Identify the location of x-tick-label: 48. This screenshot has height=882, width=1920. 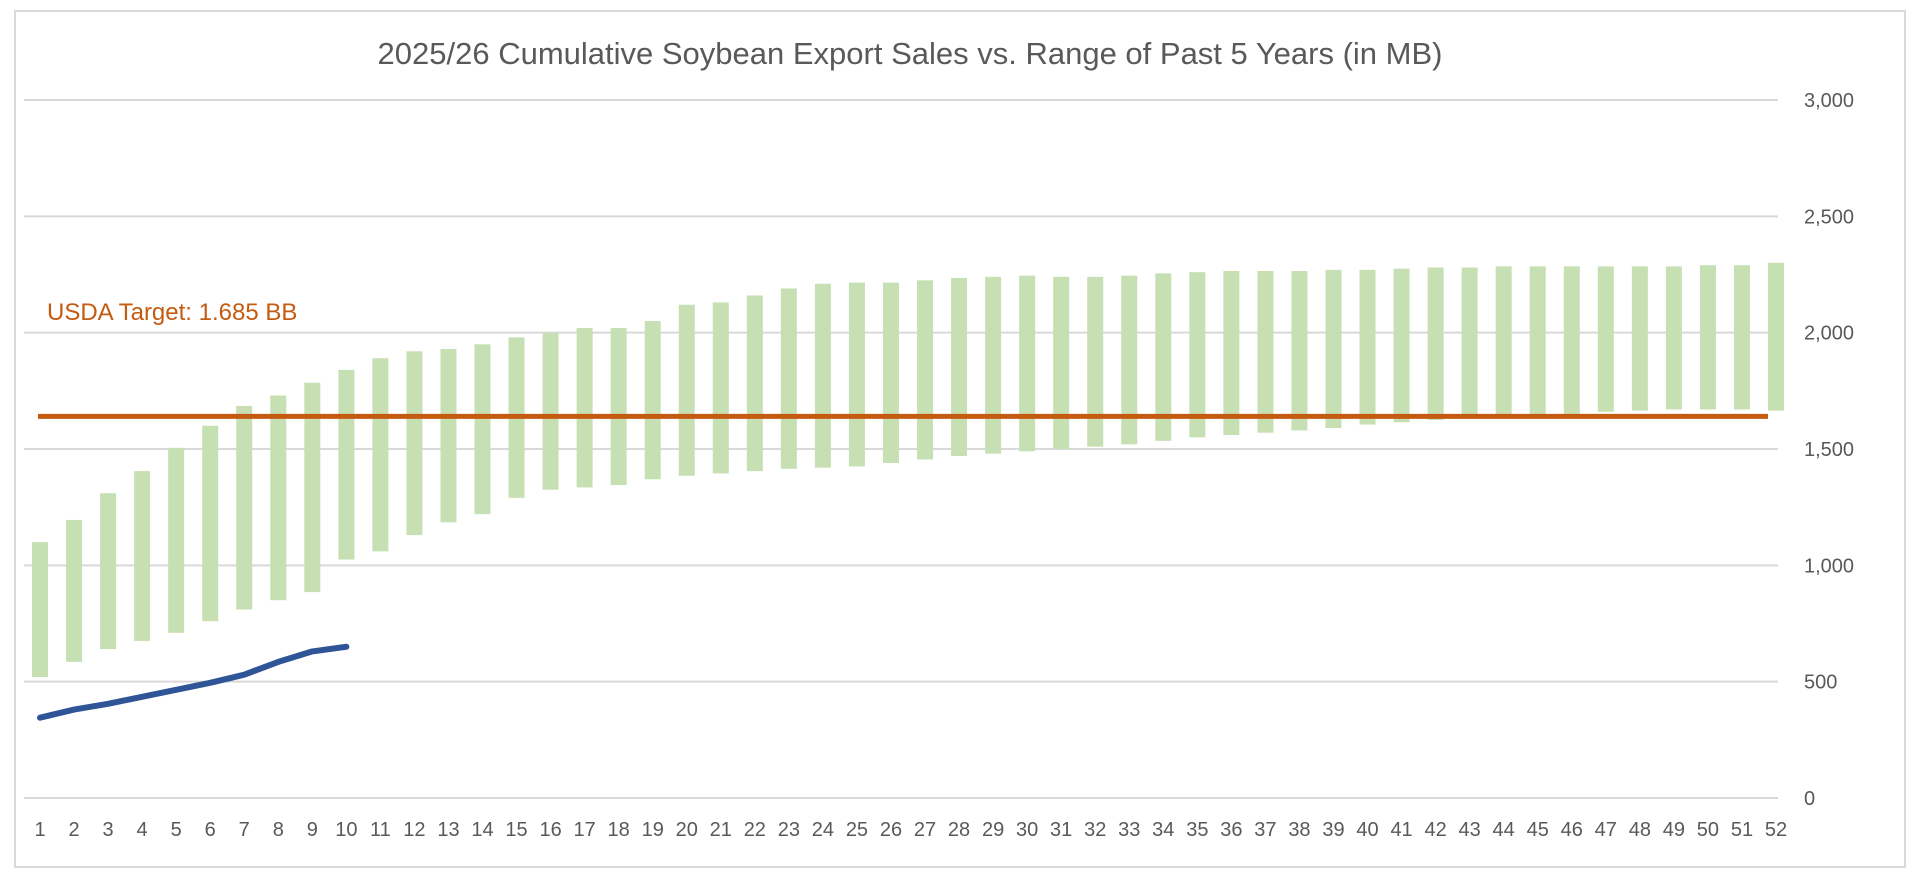
(1640, 830).